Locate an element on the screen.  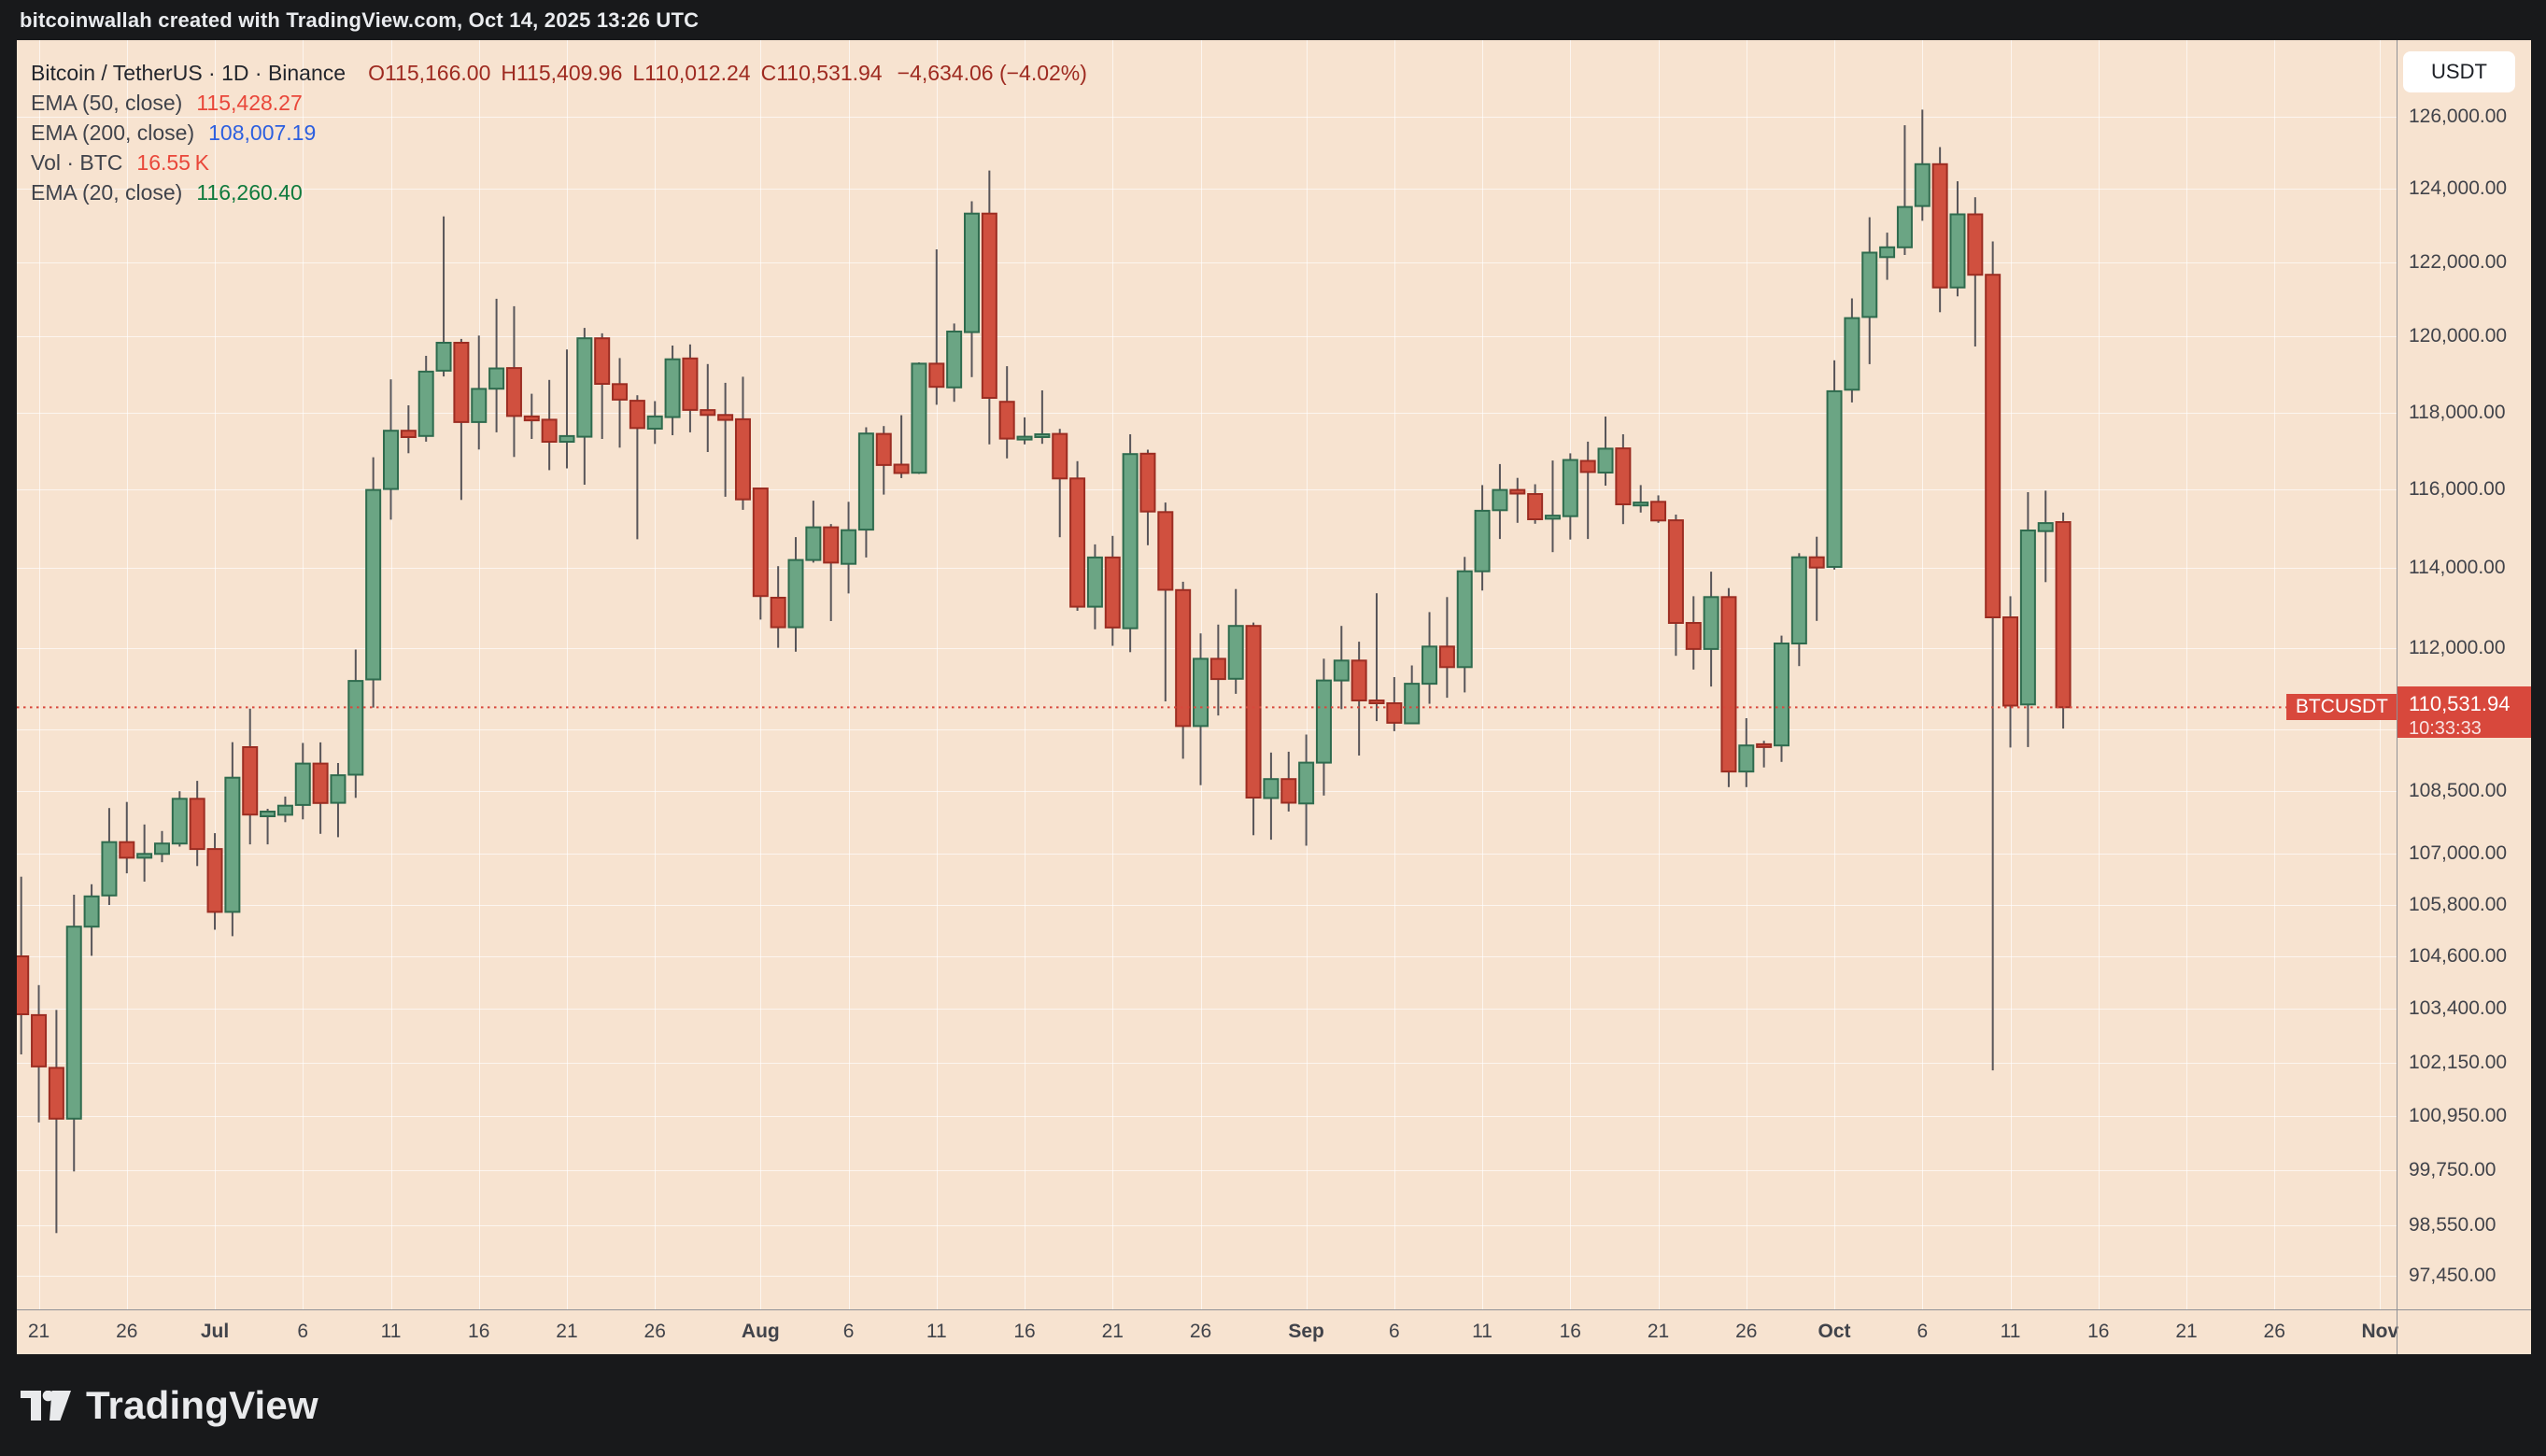
price-label: 120,000.00 is located at coordinates (2458, 336).